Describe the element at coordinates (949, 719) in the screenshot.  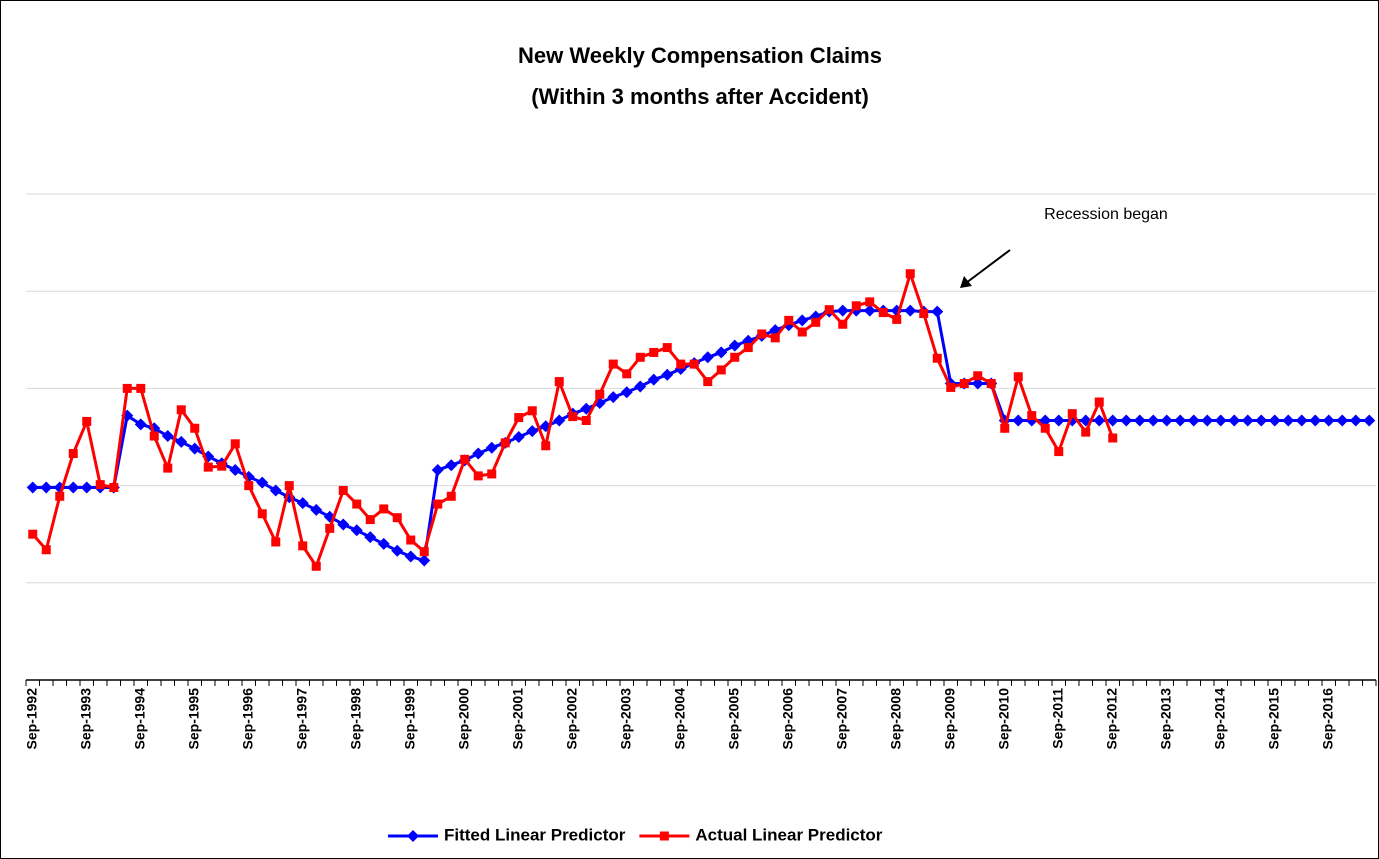
I see `x-tick-label: Sep-2009` at that location.